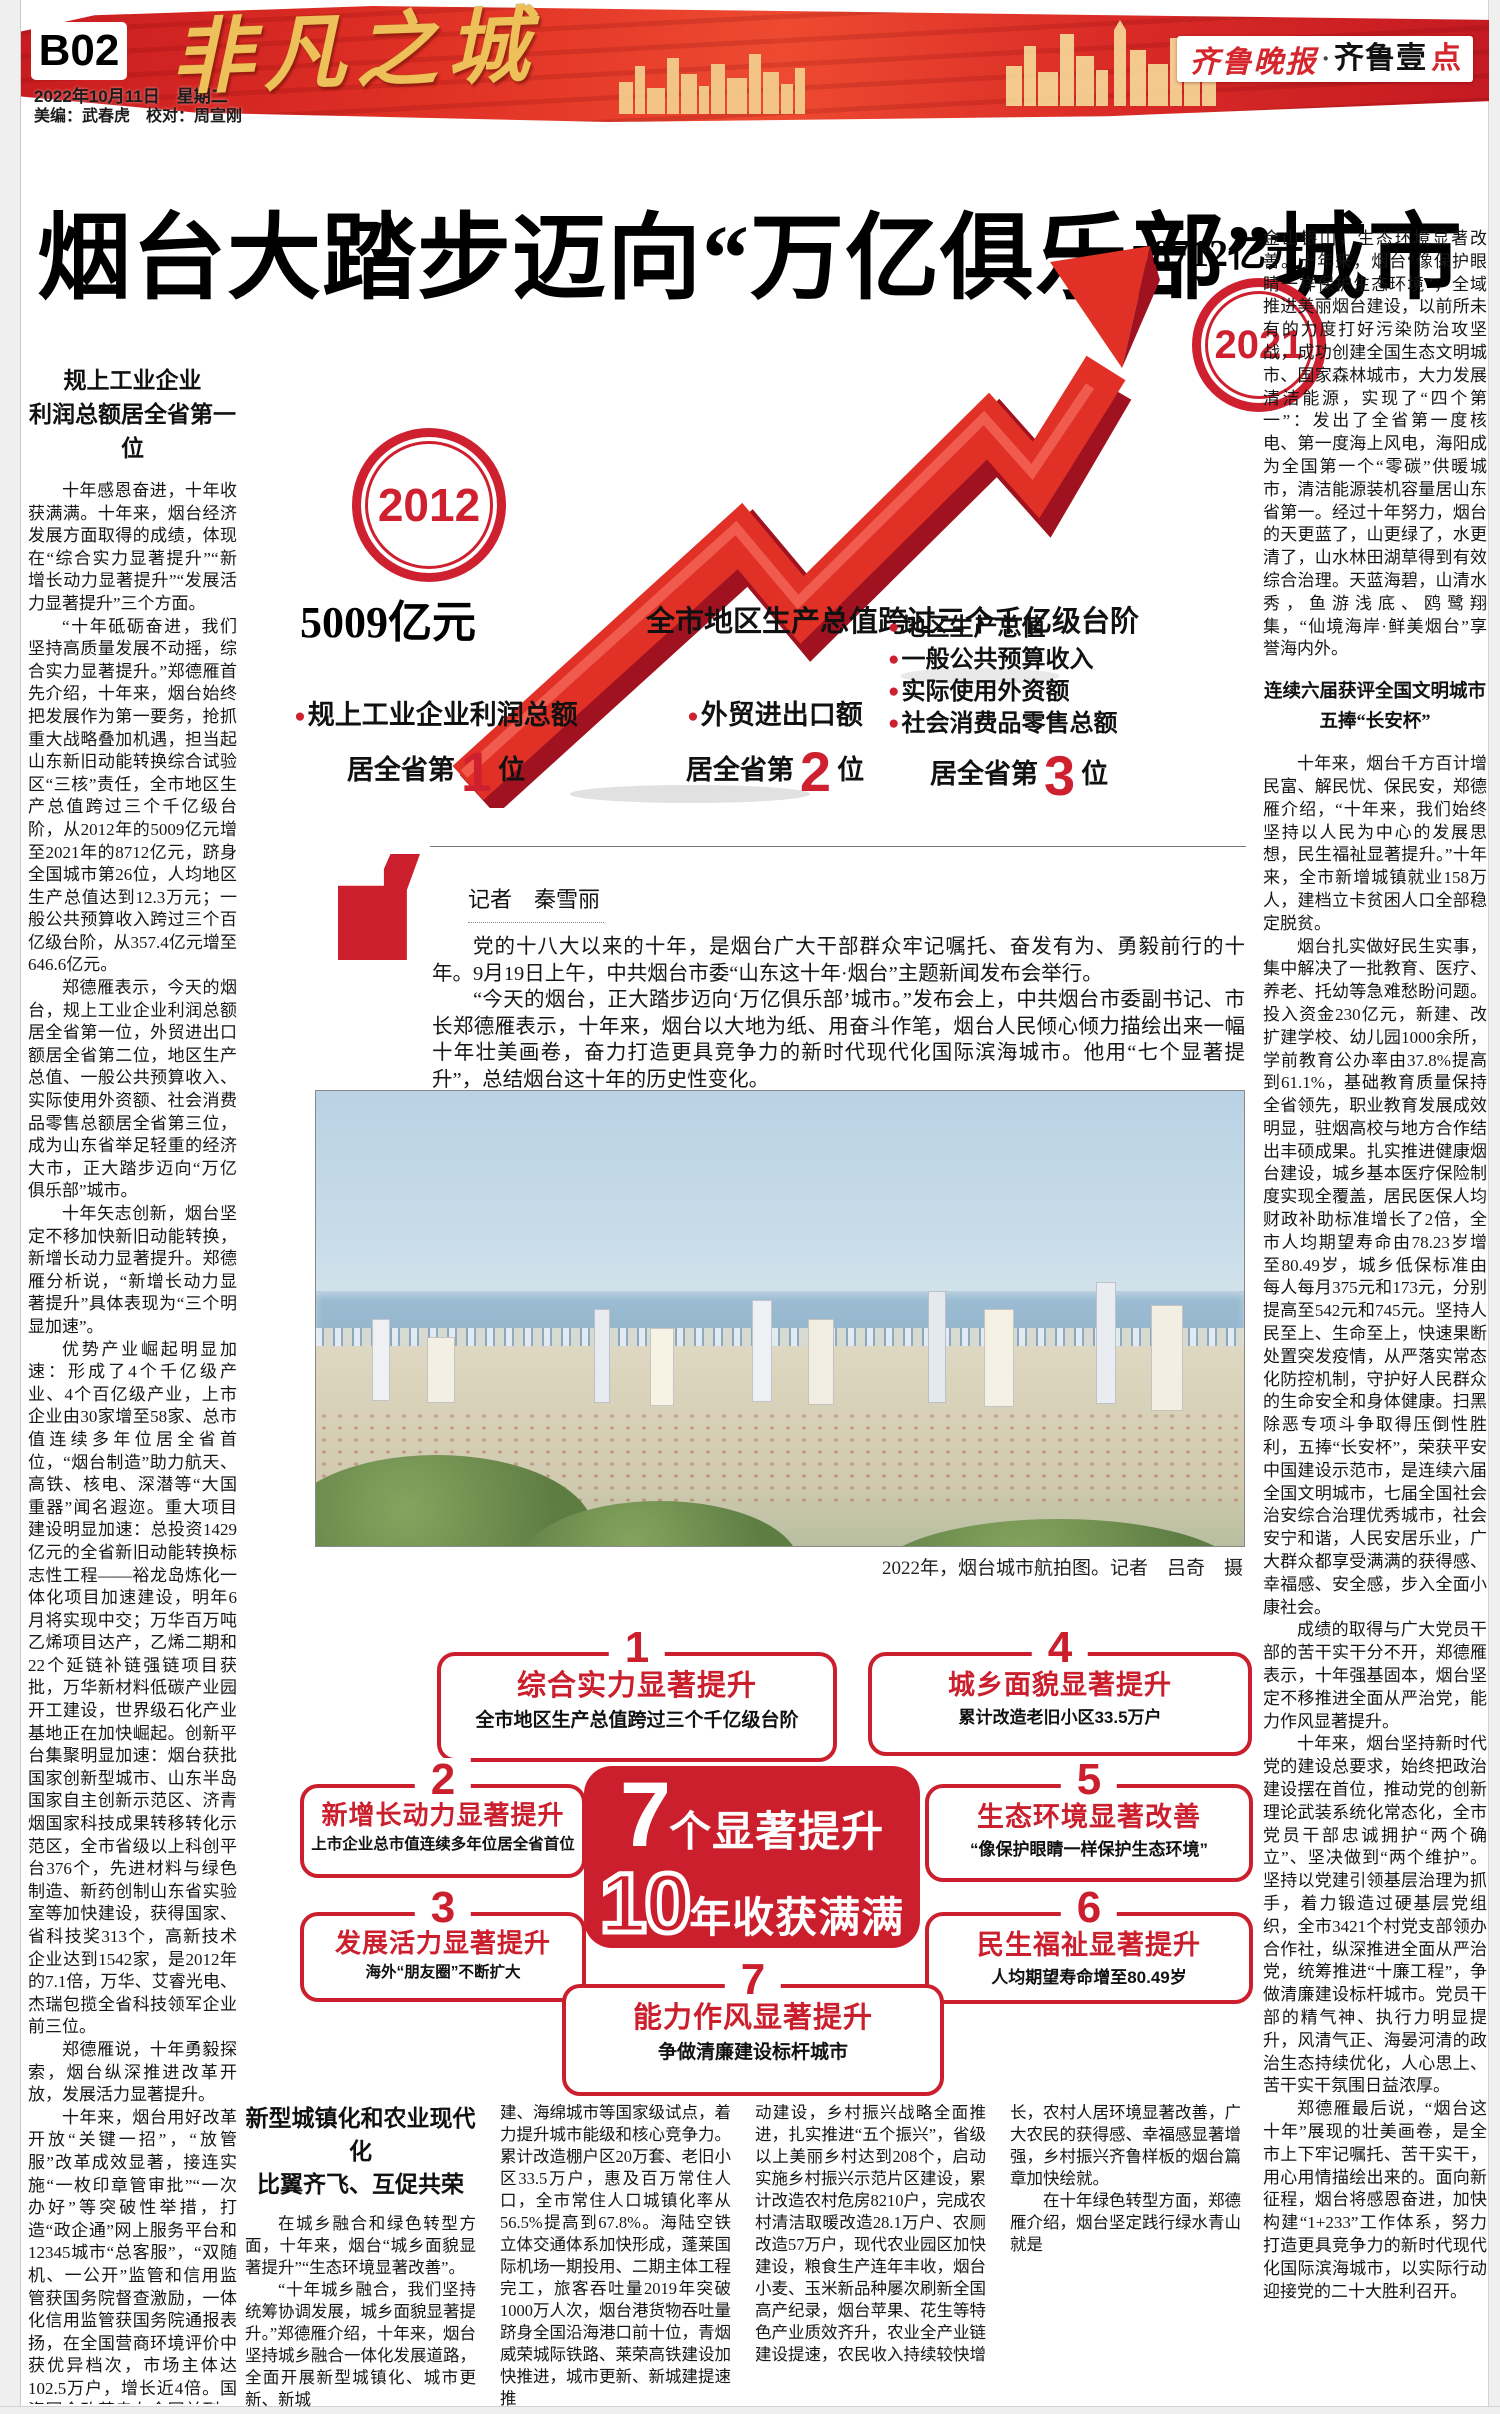  What do you see at coordinates (645, 1903) in the screenshot?
I see `big-ten: 10` at bounding box center [645, 1903].